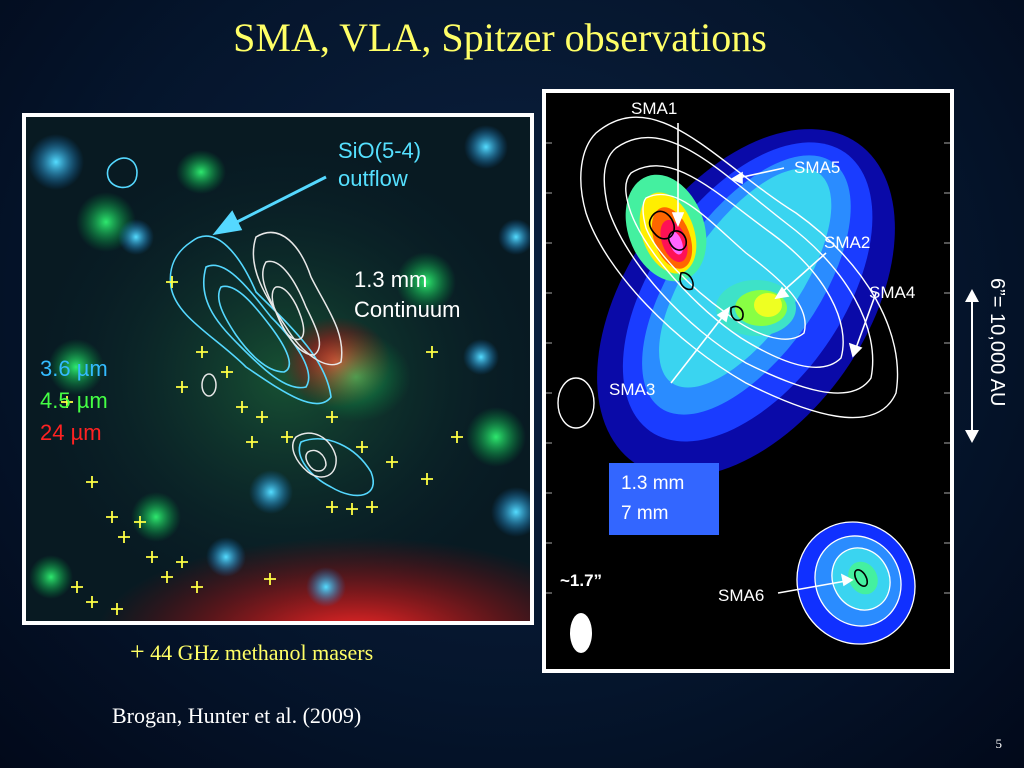  What do you see at coordinates (817, 167) in the screenshot?
I see `source-label-sma5: SMA5` at bounding box center [817, 167].